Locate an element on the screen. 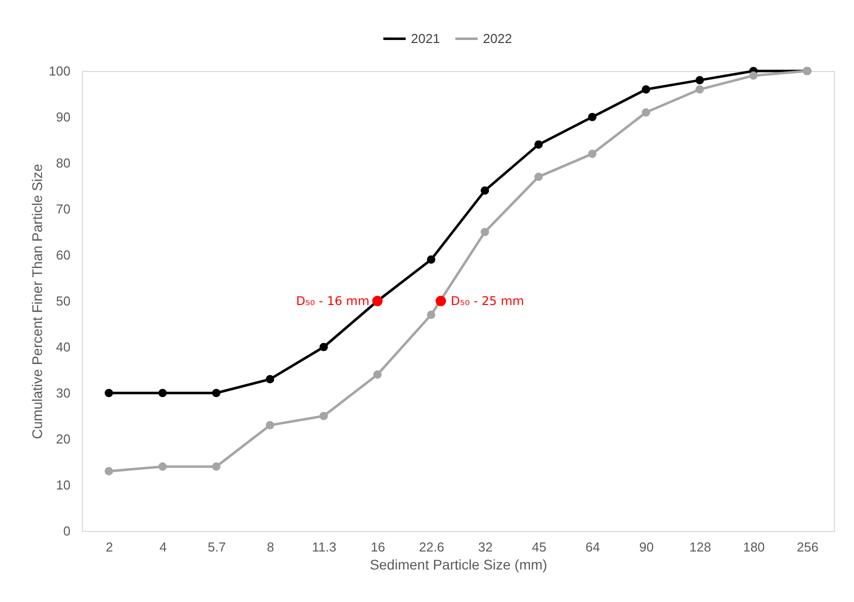  x-tick-label: 16 is located at coordinates (378, 547).